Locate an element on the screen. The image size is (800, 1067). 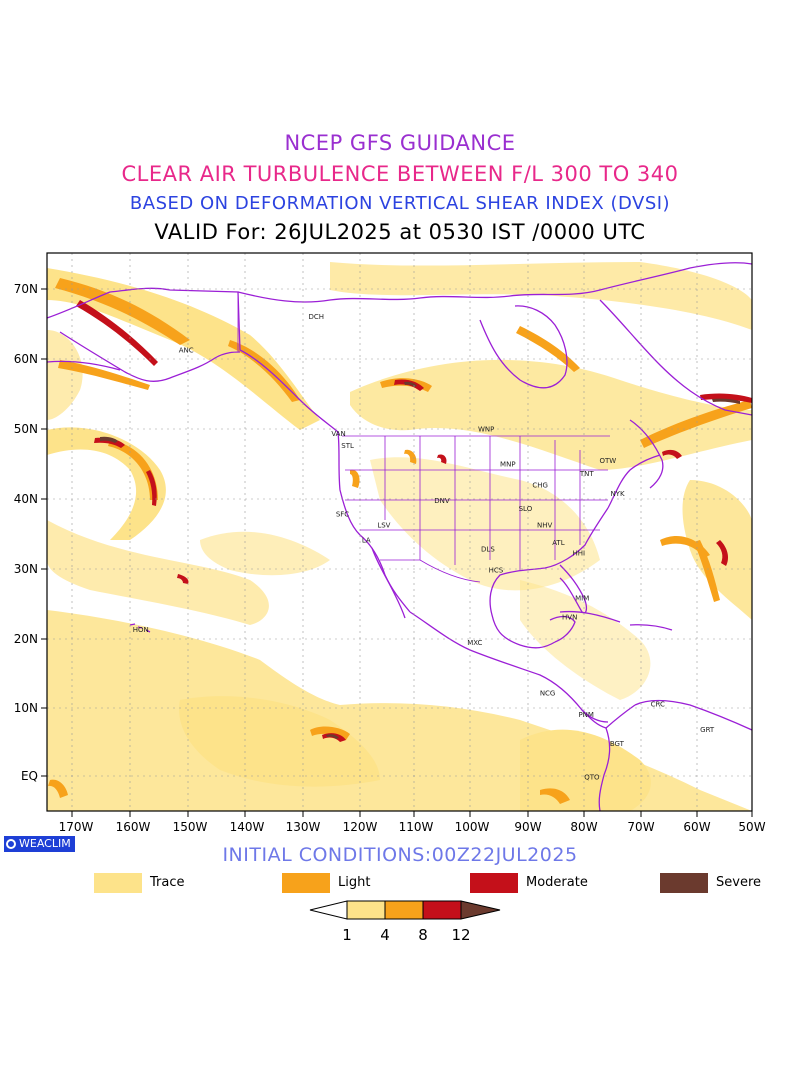
latitude-labels: 70N 60N 50N 40N 30N 20N 10N EQ is located at coordinates (30, 532).